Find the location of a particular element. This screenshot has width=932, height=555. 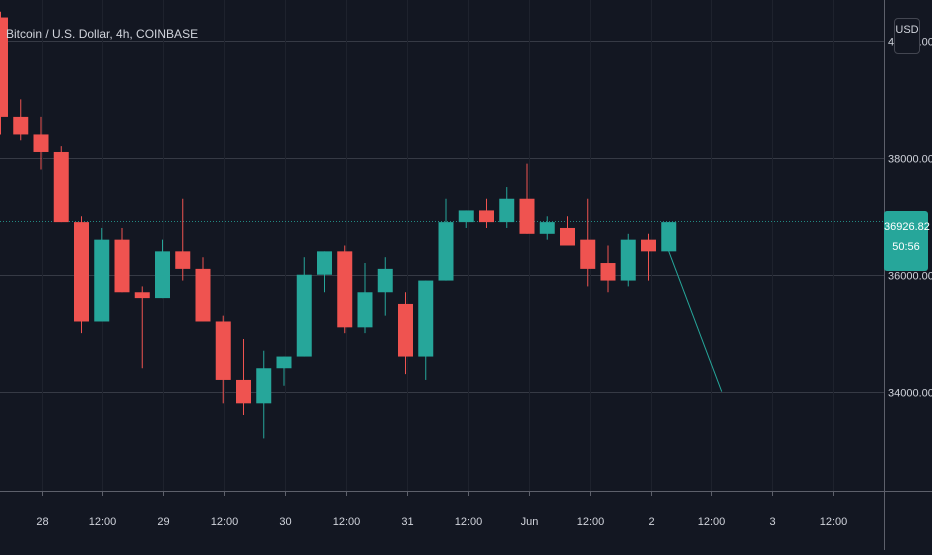

x-tick-label: 29 is located at coordinates (163, 522).